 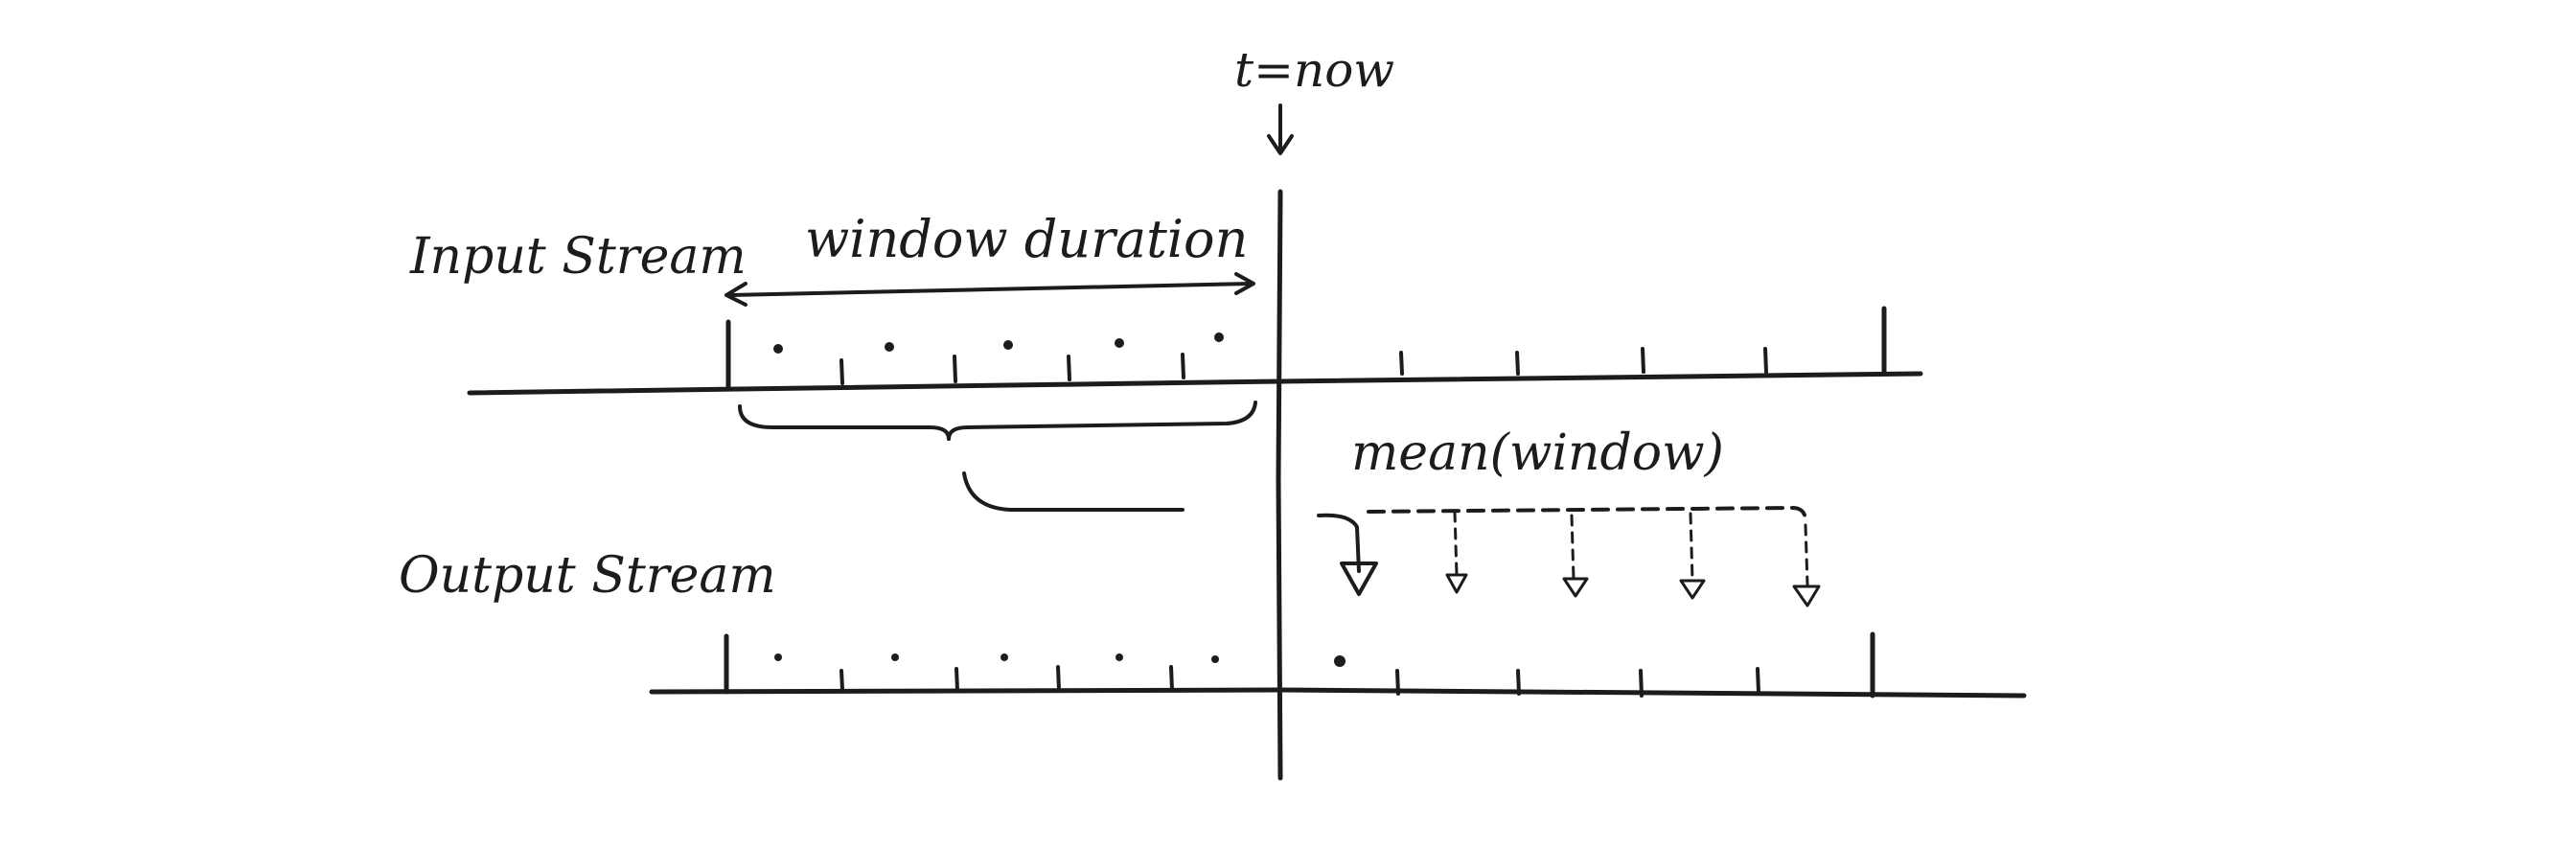 What do you see at coordinates (1314, 70) in the screenshot?
I see `now-marker-label: t=now` at bounding box center [1314, 70].